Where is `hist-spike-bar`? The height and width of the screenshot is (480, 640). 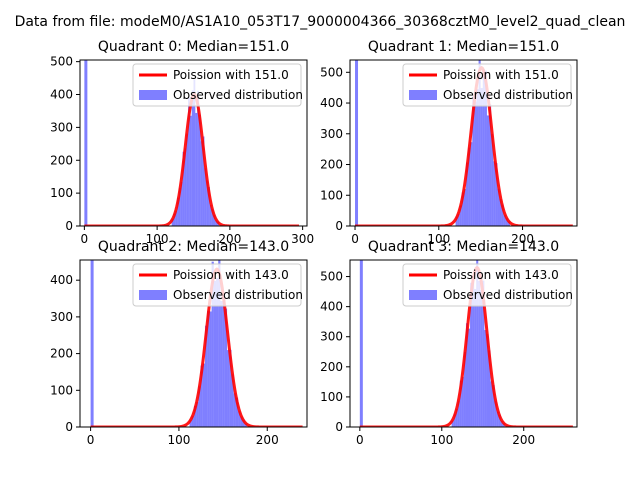
hist-spike-bar is located at coordinates (92, 343).